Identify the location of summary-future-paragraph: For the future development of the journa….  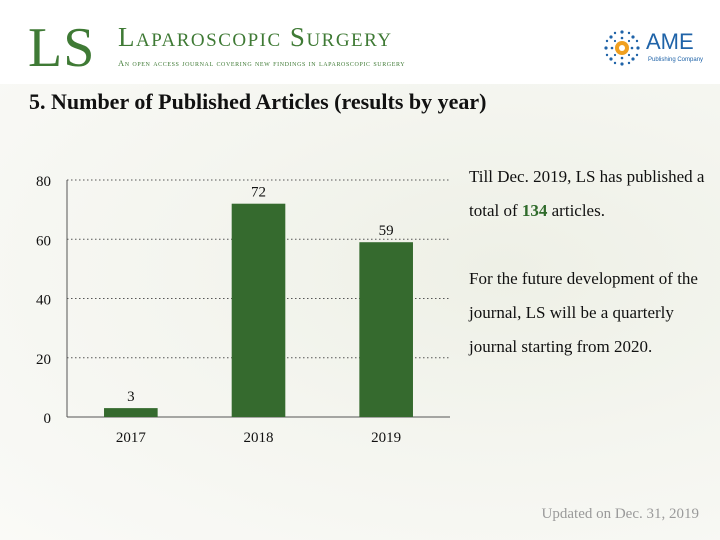
(583, 312).